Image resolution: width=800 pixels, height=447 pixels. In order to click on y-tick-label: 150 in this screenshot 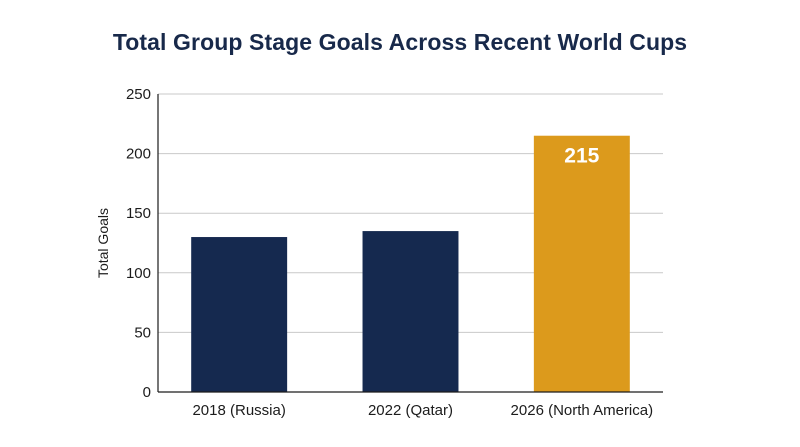, I will do `click(138, 213)`.